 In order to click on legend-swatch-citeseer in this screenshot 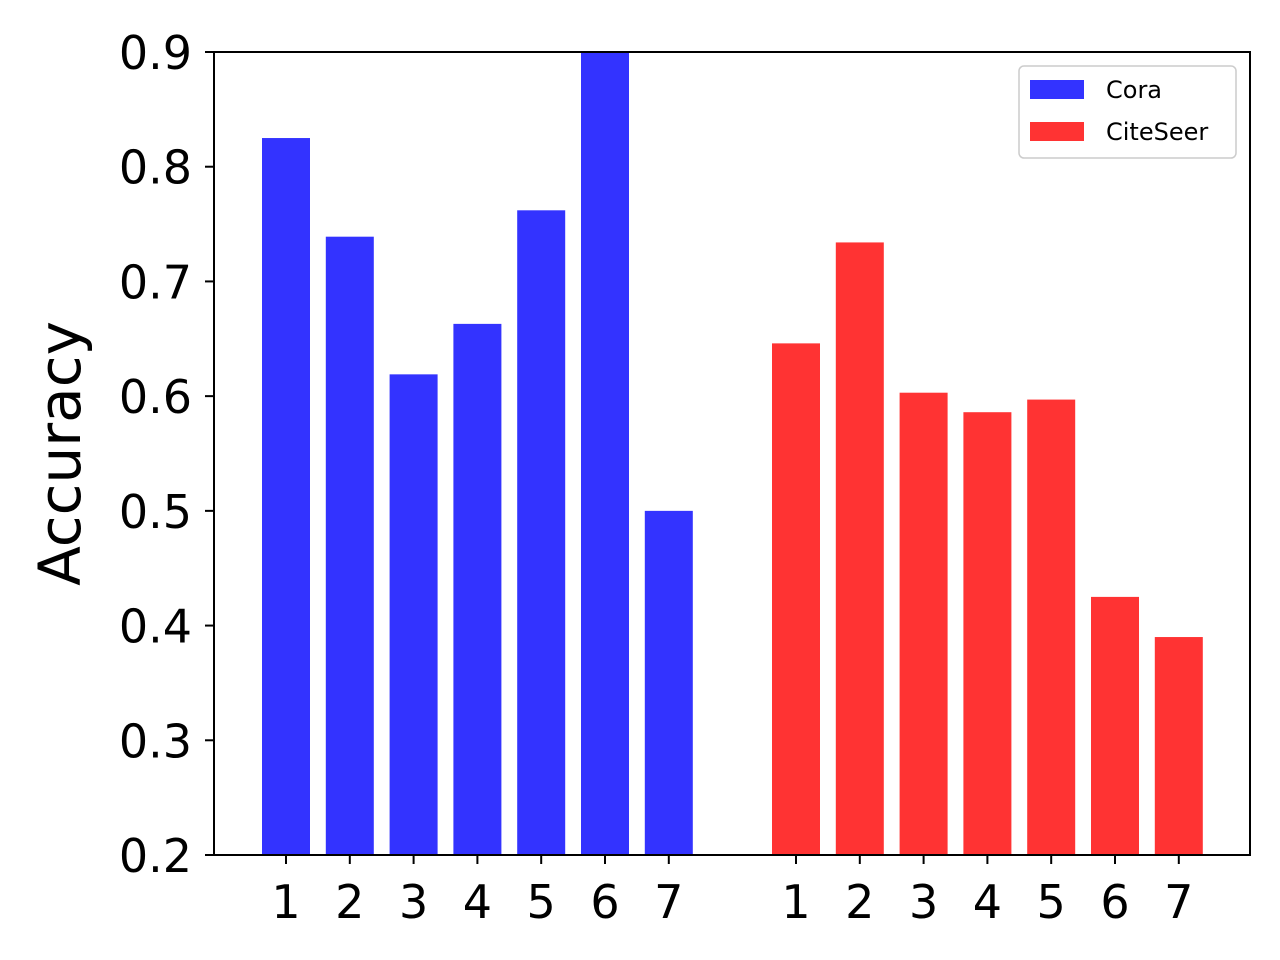, I will do `click(1057, 131)`.